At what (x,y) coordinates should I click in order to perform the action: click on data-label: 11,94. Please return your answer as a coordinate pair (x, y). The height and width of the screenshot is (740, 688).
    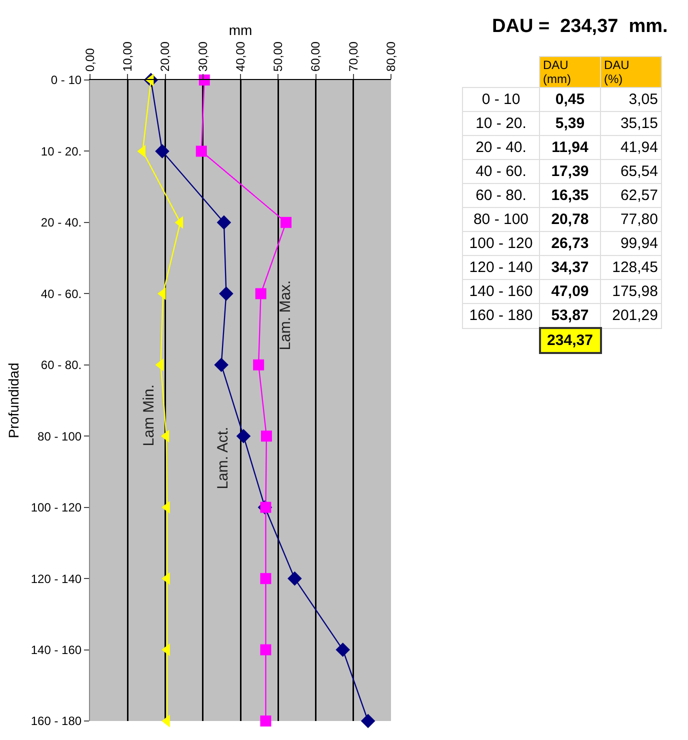
    Looking at the image, I should click on (570, 148).